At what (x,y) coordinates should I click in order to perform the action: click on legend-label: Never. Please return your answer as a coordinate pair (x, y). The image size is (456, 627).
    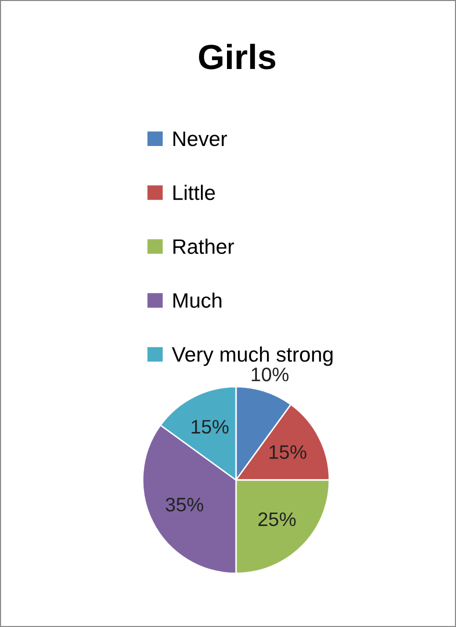
    Looking at the image, I should click on (200, 139).